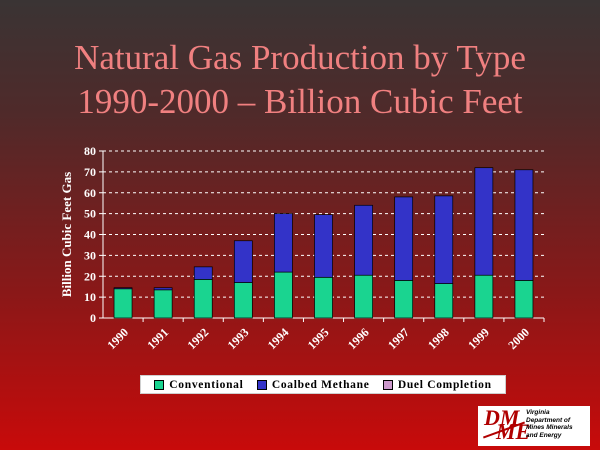 The width and height of the screenshot is (600, 450). Describe the element at coordinates (300, 101) in the screenshot. I see `slide-title-line-2: 1990-2000 – Billion Cubic Feet` at that location.